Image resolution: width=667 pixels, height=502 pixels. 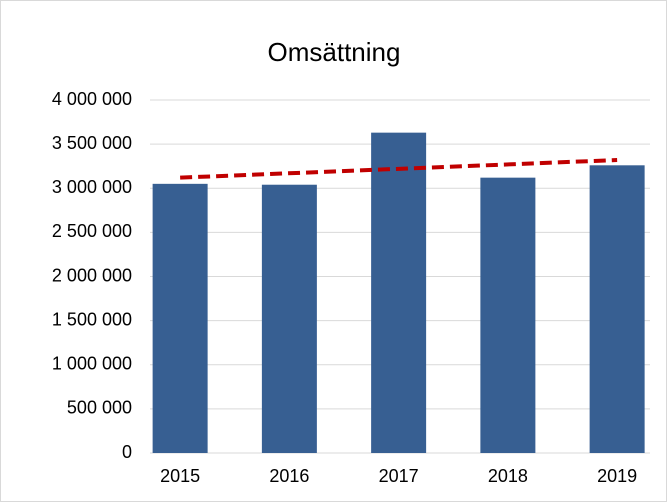 What do you see at coordinates (399, 476) in the screenshot?
I see `x-tick-label: 2017` at bounding box center [399, 476].